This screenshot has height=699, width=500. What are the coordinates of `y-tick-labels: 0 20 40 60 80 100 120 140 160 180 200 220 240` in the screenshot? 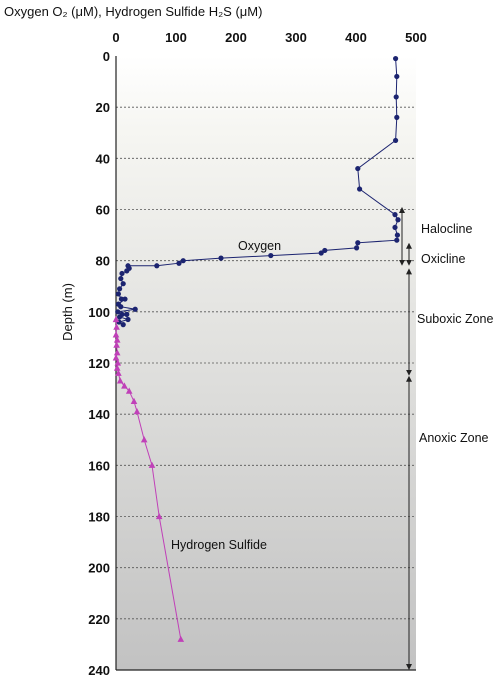 It's located at (99, 363).